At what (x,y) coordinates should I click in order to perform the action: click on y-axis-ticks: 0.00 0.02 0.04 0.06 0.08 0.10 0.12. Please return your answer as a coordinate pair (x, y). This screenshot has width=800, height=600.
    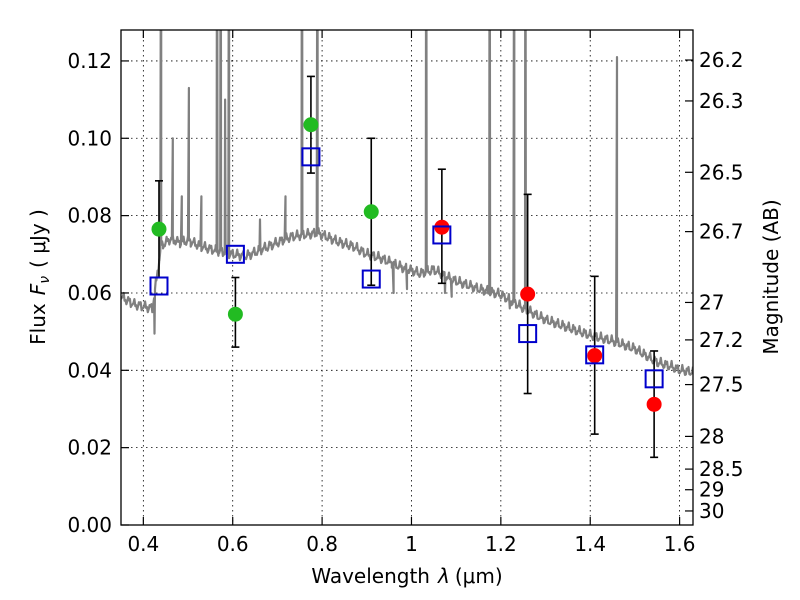
    Looking at the image, I should click on (98, 293).